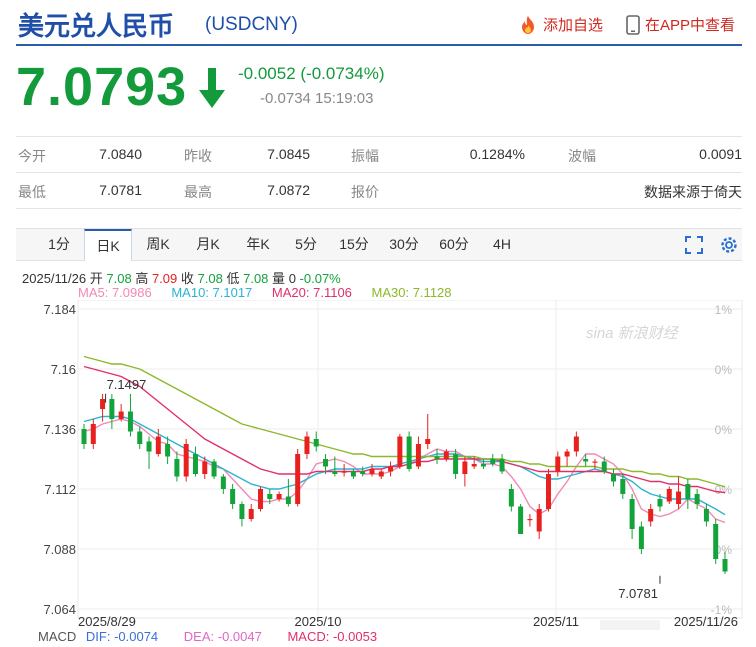 The width and height of the screenshot is (756, 647). What do you see at coordinates (59, 609) in the screenshot?
I see `y-tick-label: 7.064` at bounding box center [59, 609].